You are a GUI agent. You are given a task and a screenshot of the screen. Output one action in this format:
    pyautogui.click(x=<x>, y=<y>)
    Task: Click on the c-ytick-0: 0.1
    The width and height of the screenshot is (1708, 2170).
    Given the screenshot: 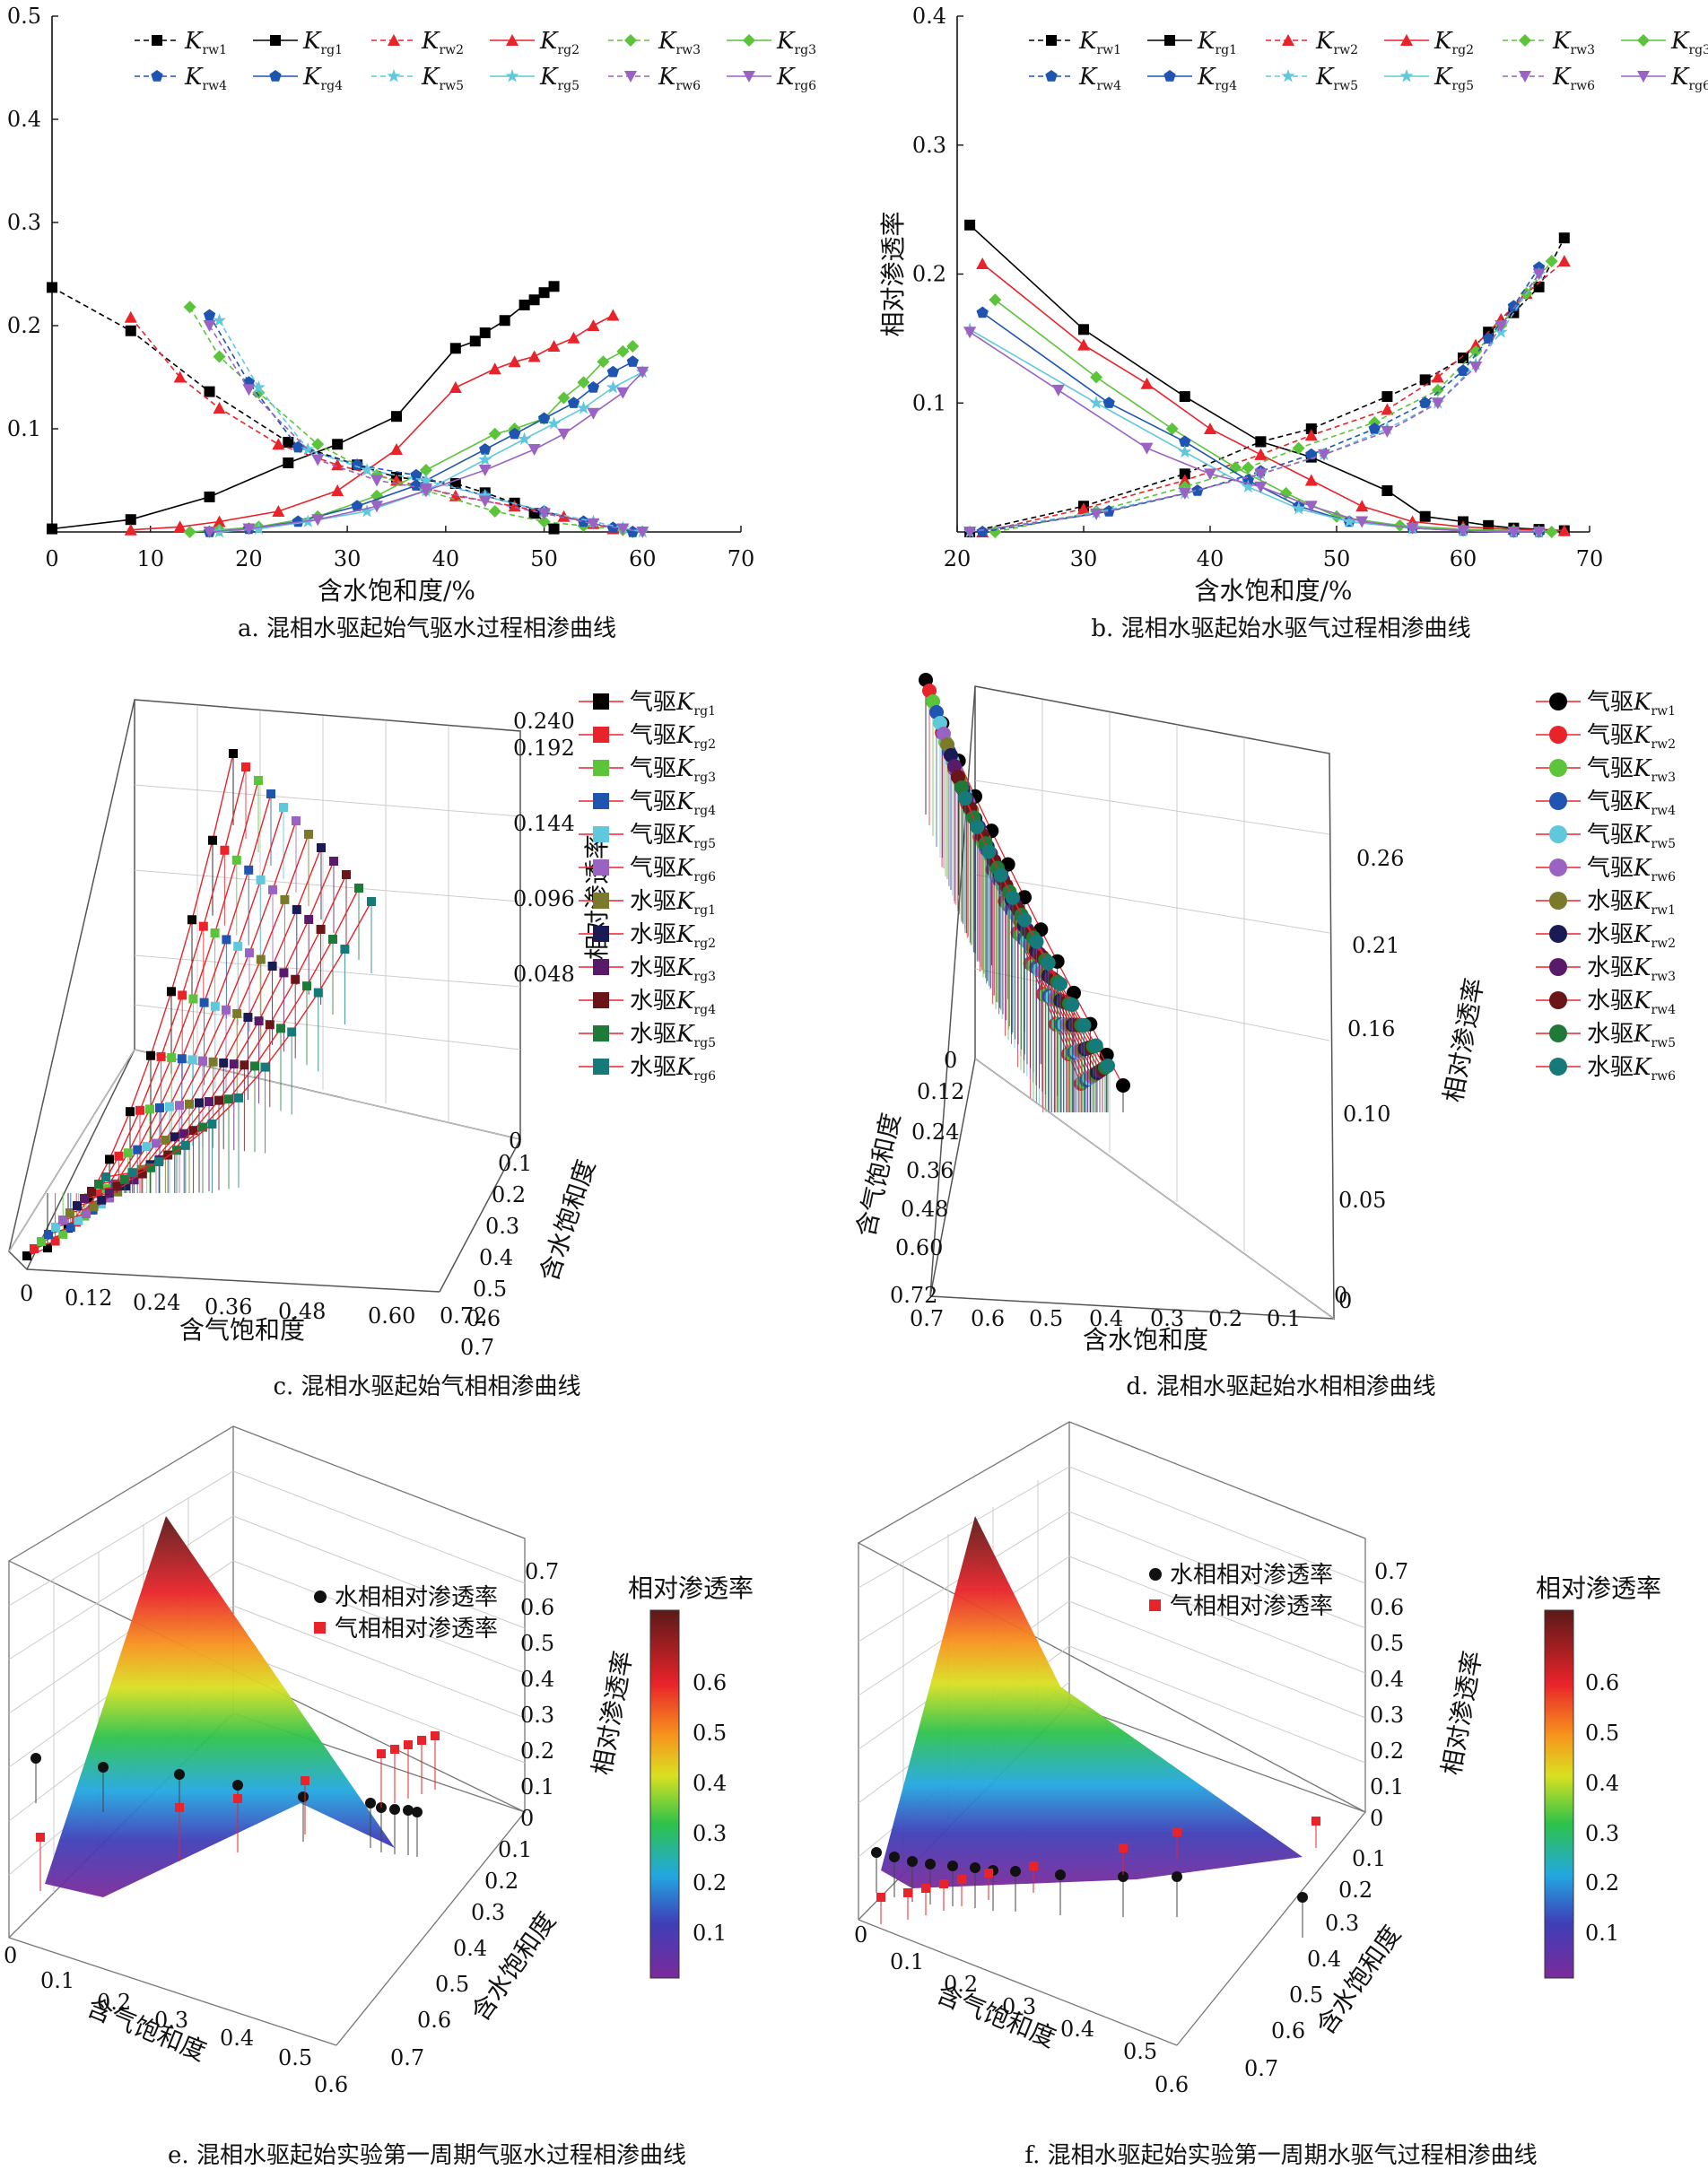 What is the action you would take?
    pyautogui.click(x=515, y=1163)
    